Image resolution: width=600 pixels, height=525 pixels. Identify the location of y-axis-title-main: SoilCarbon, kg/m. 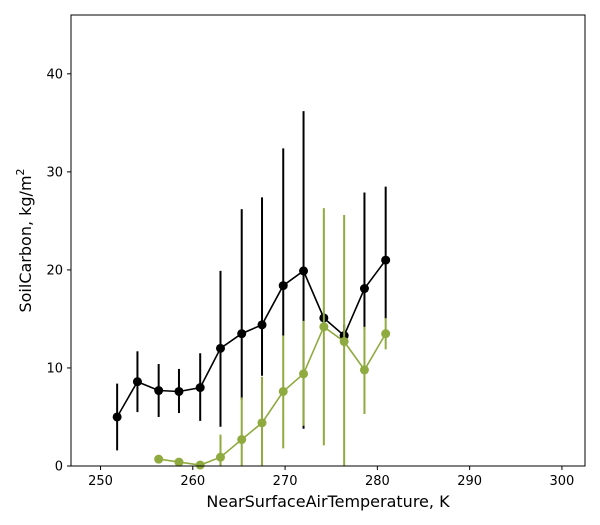
(25, 243).